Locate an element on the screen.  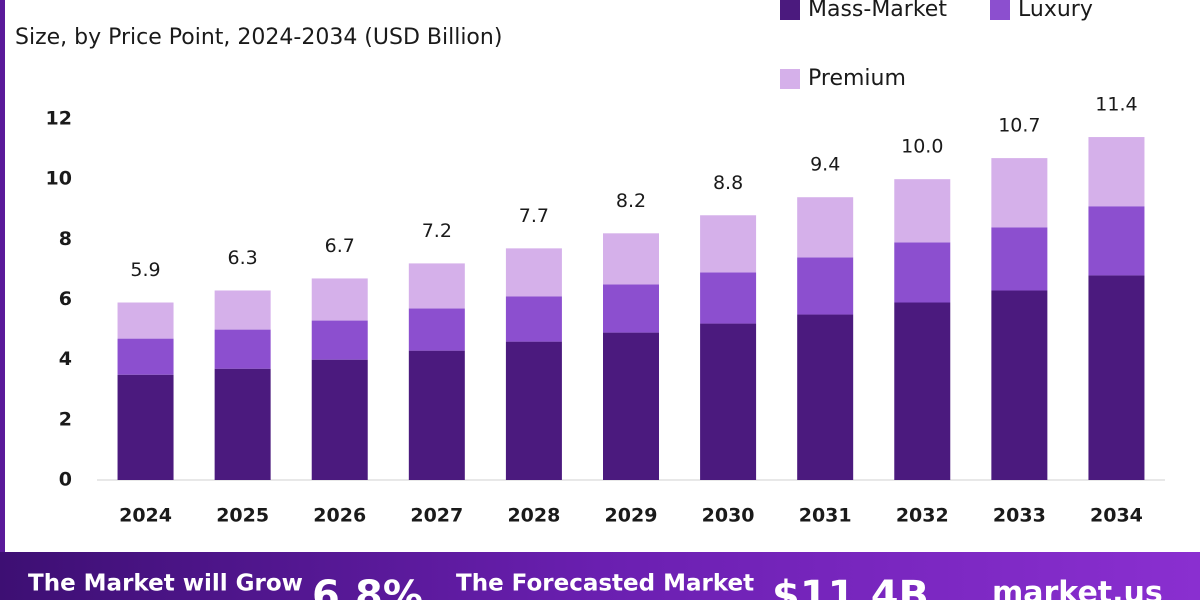
y-tick-label: 8 is located at coordinates (65, 239).